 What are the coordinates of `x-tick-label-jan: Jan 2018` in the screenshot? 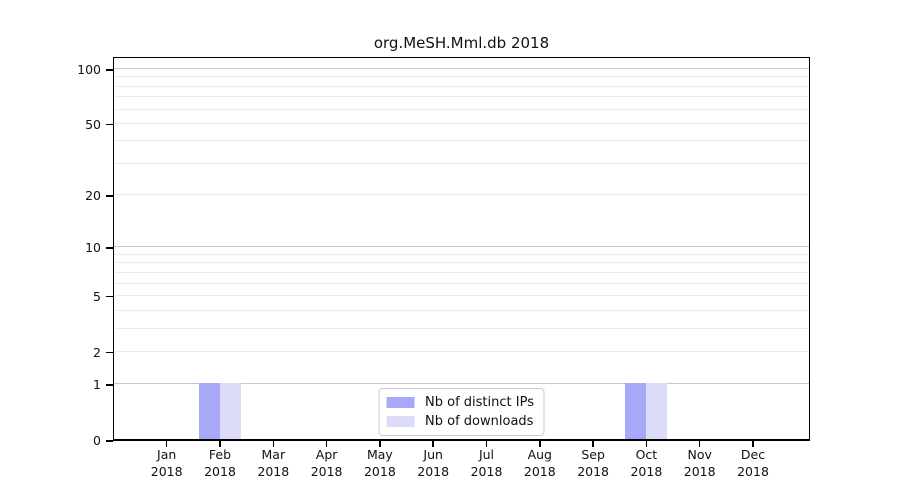 It's located at (167, 463).